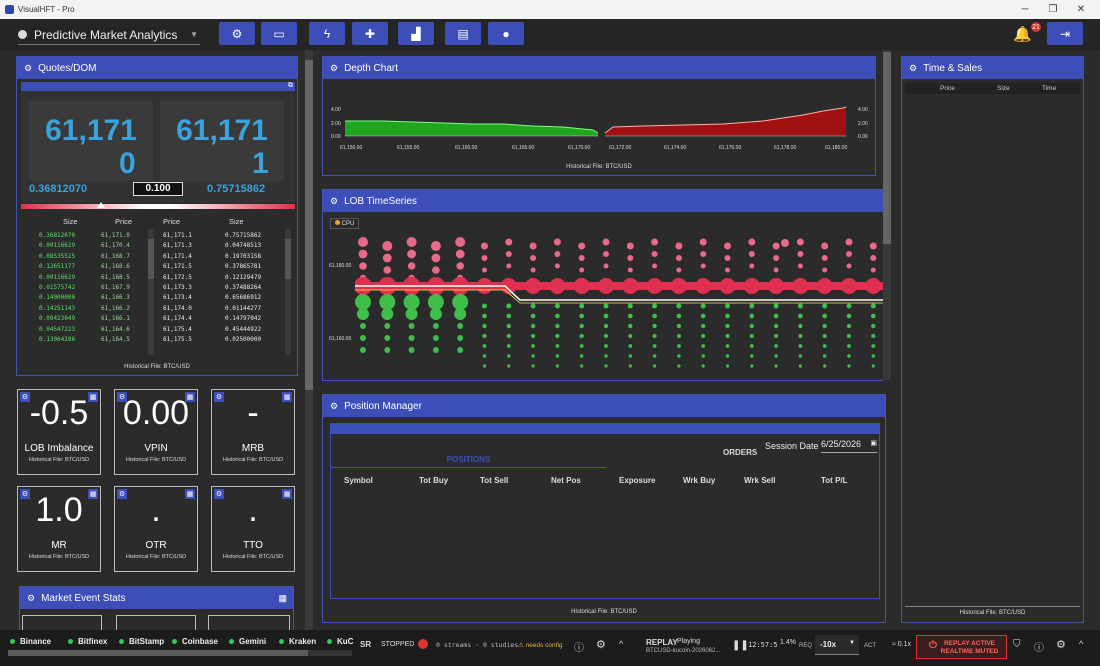 This screenshot has height=666, width=1100. What do you see at coordinates (151, 259) in the screenshot?
I see `bids-scroll-thumb` at bounding box center [151, 259].